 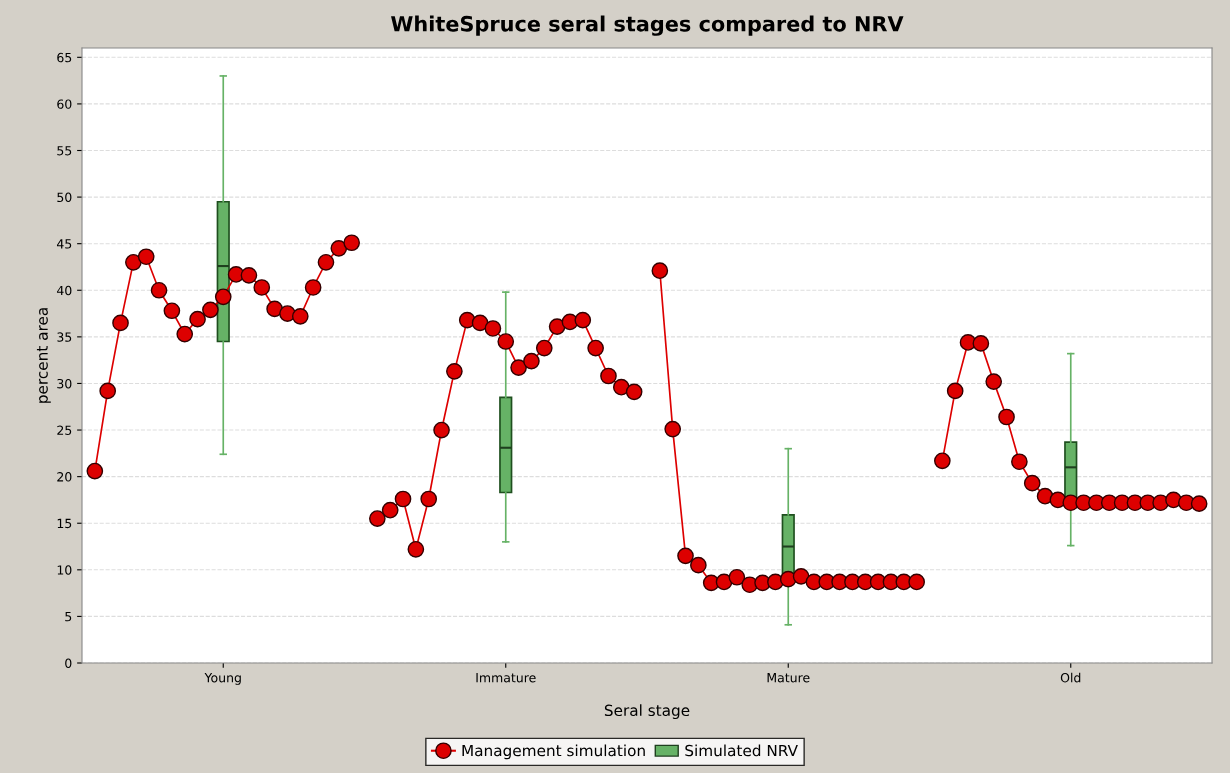 What do you see at coordinates (1070, 677) in the screenshot?
I see `x-tick-label: Old` at bounding box center [1070, 677].